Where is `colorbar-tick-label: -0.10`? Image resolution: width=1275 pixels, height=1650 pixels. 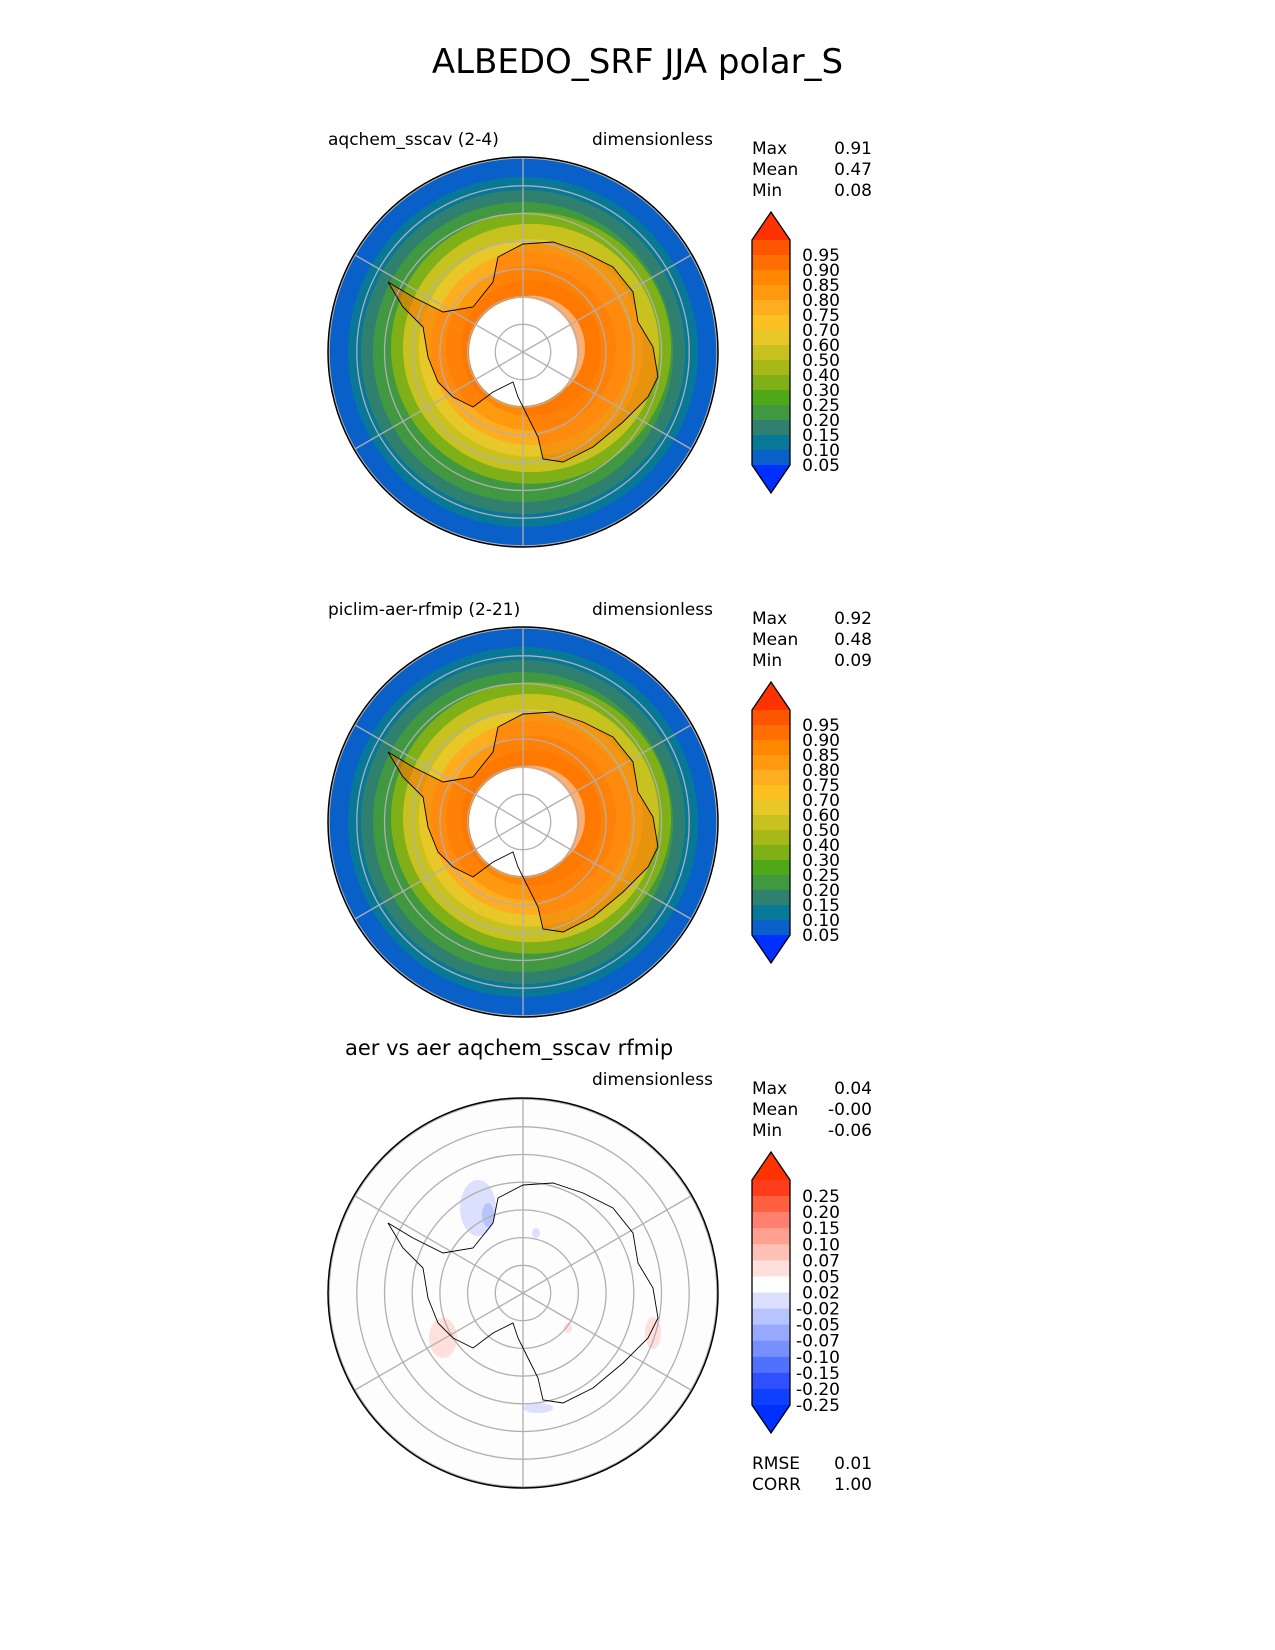 colorbar-tick-label: -0.10 is located at coordinates (818, 1358).